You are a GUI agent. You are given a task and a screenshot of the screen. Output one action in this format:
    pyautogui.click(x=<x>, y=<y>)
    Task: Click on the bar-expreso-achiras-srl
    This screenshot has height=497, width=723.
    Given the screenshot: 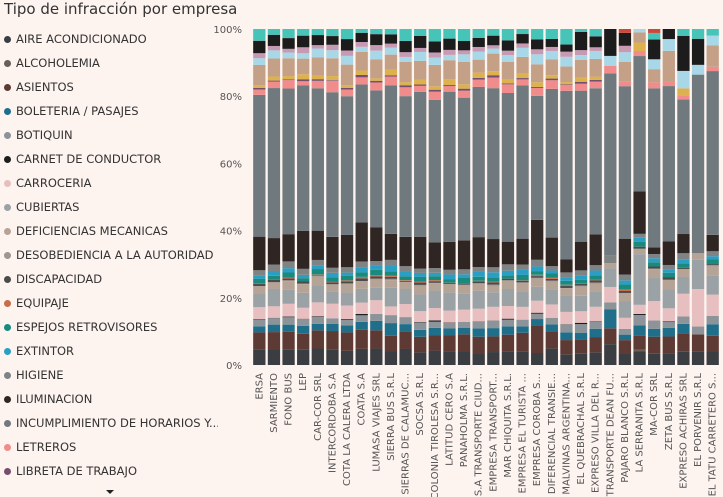 What is the action you would take?
    pyautogui.click(x=683, y=197)
    